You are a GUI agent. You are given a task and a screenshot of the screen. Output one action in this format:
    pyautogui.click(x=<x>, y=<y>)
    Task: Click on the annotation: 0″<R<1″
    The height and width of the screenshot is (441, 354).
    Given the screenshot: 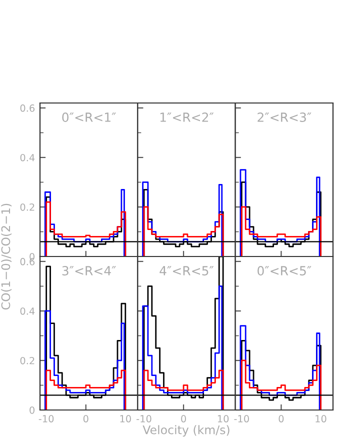 What is the action you would take?
    pyautogui.click(x=89, y=117)
    